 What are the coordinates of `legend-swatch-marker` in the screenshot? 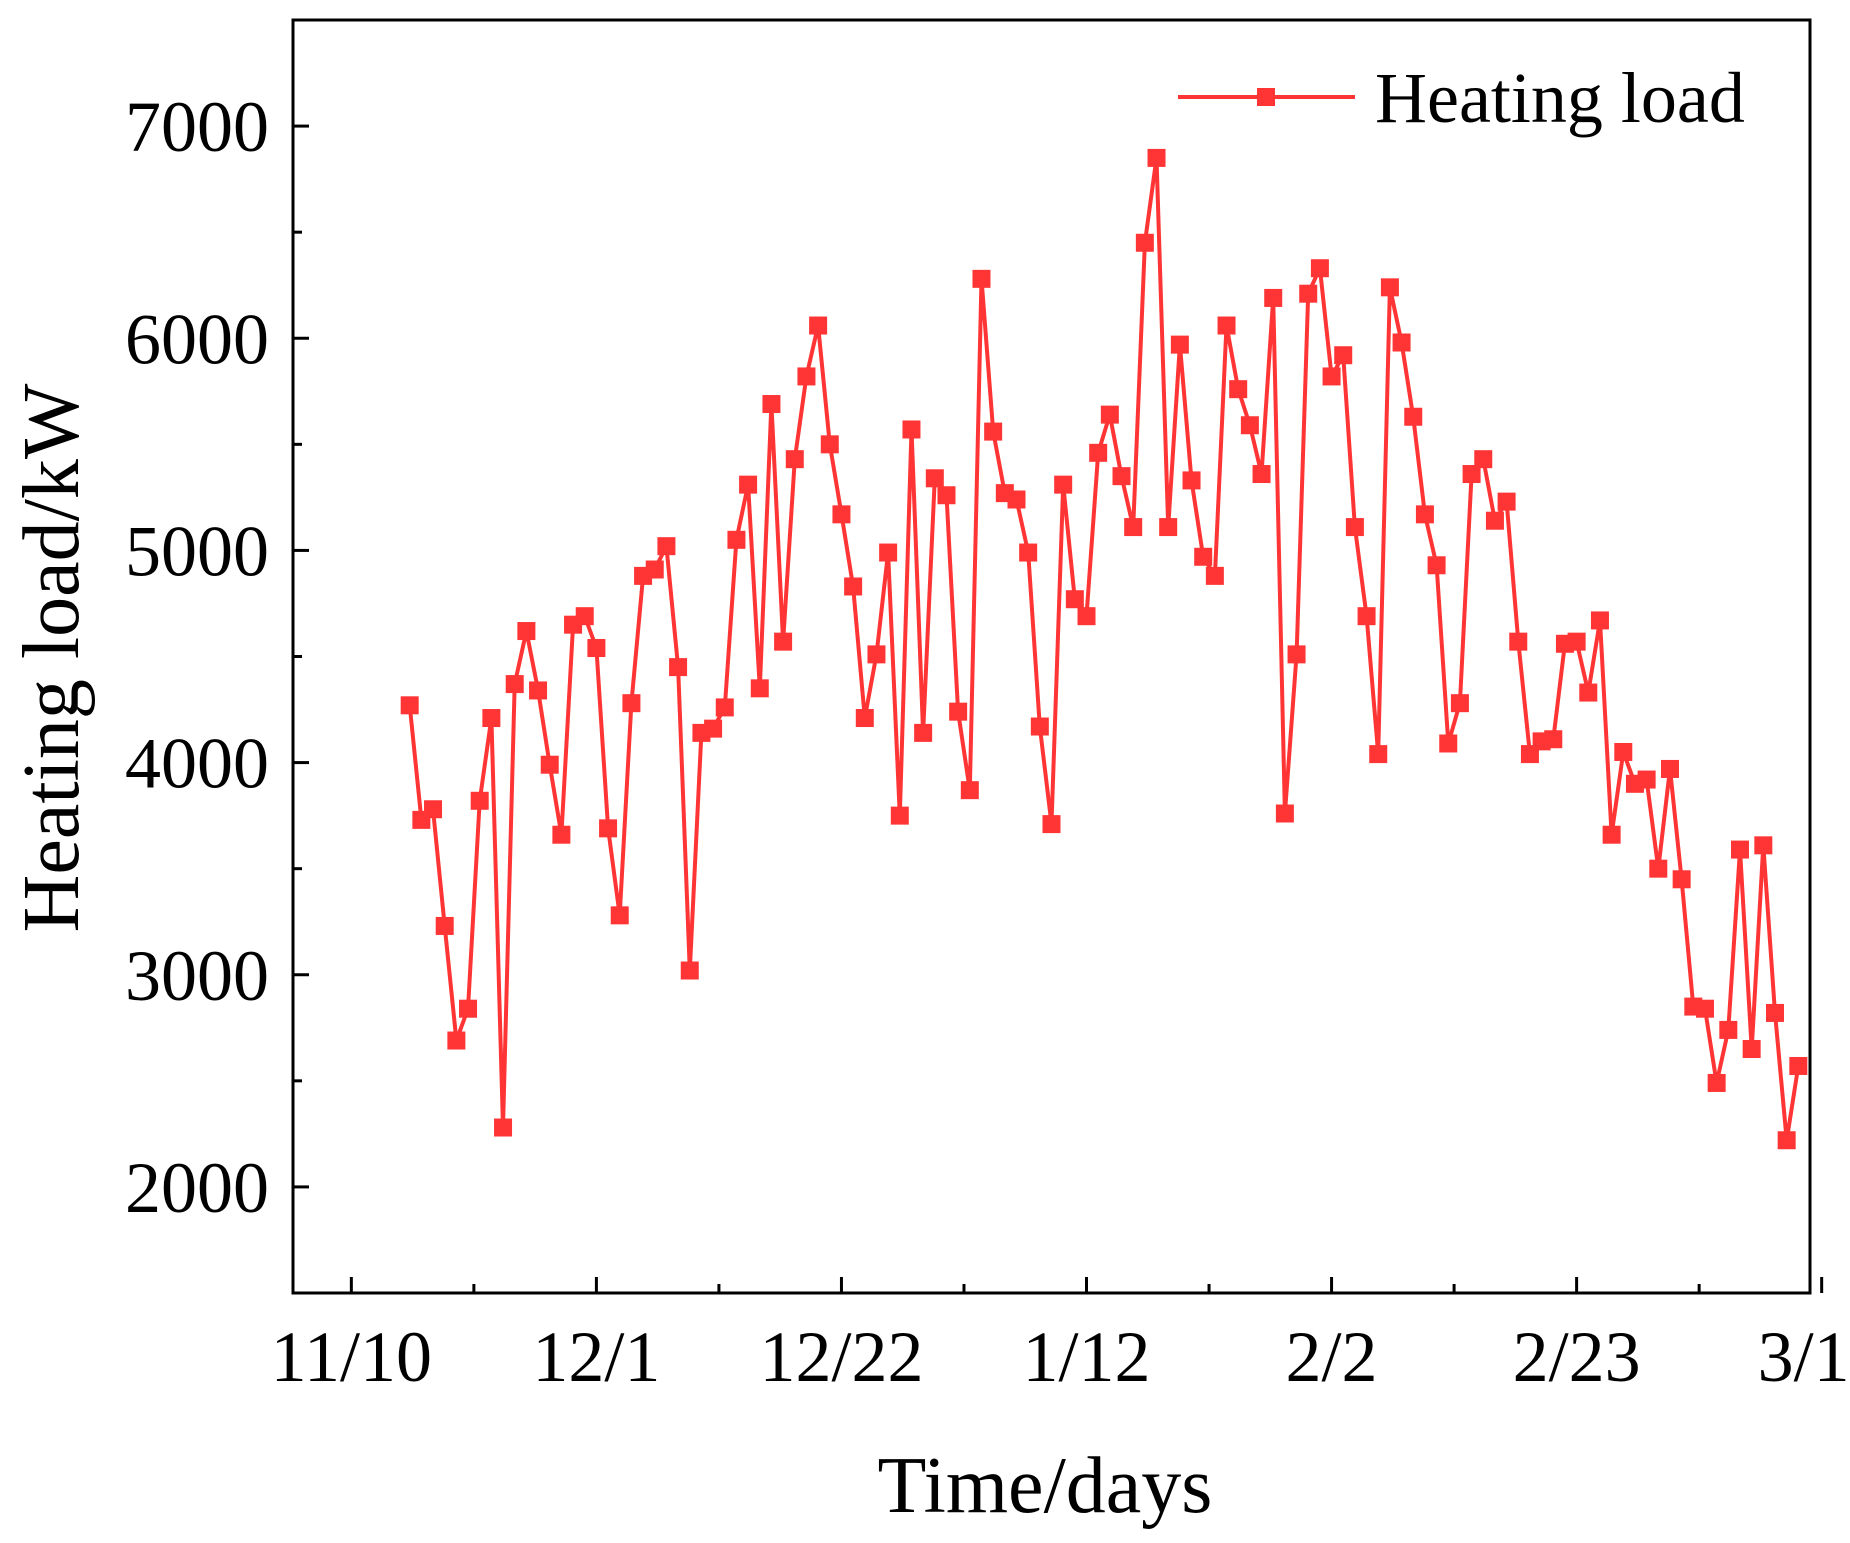 It's located at (1266, 97).